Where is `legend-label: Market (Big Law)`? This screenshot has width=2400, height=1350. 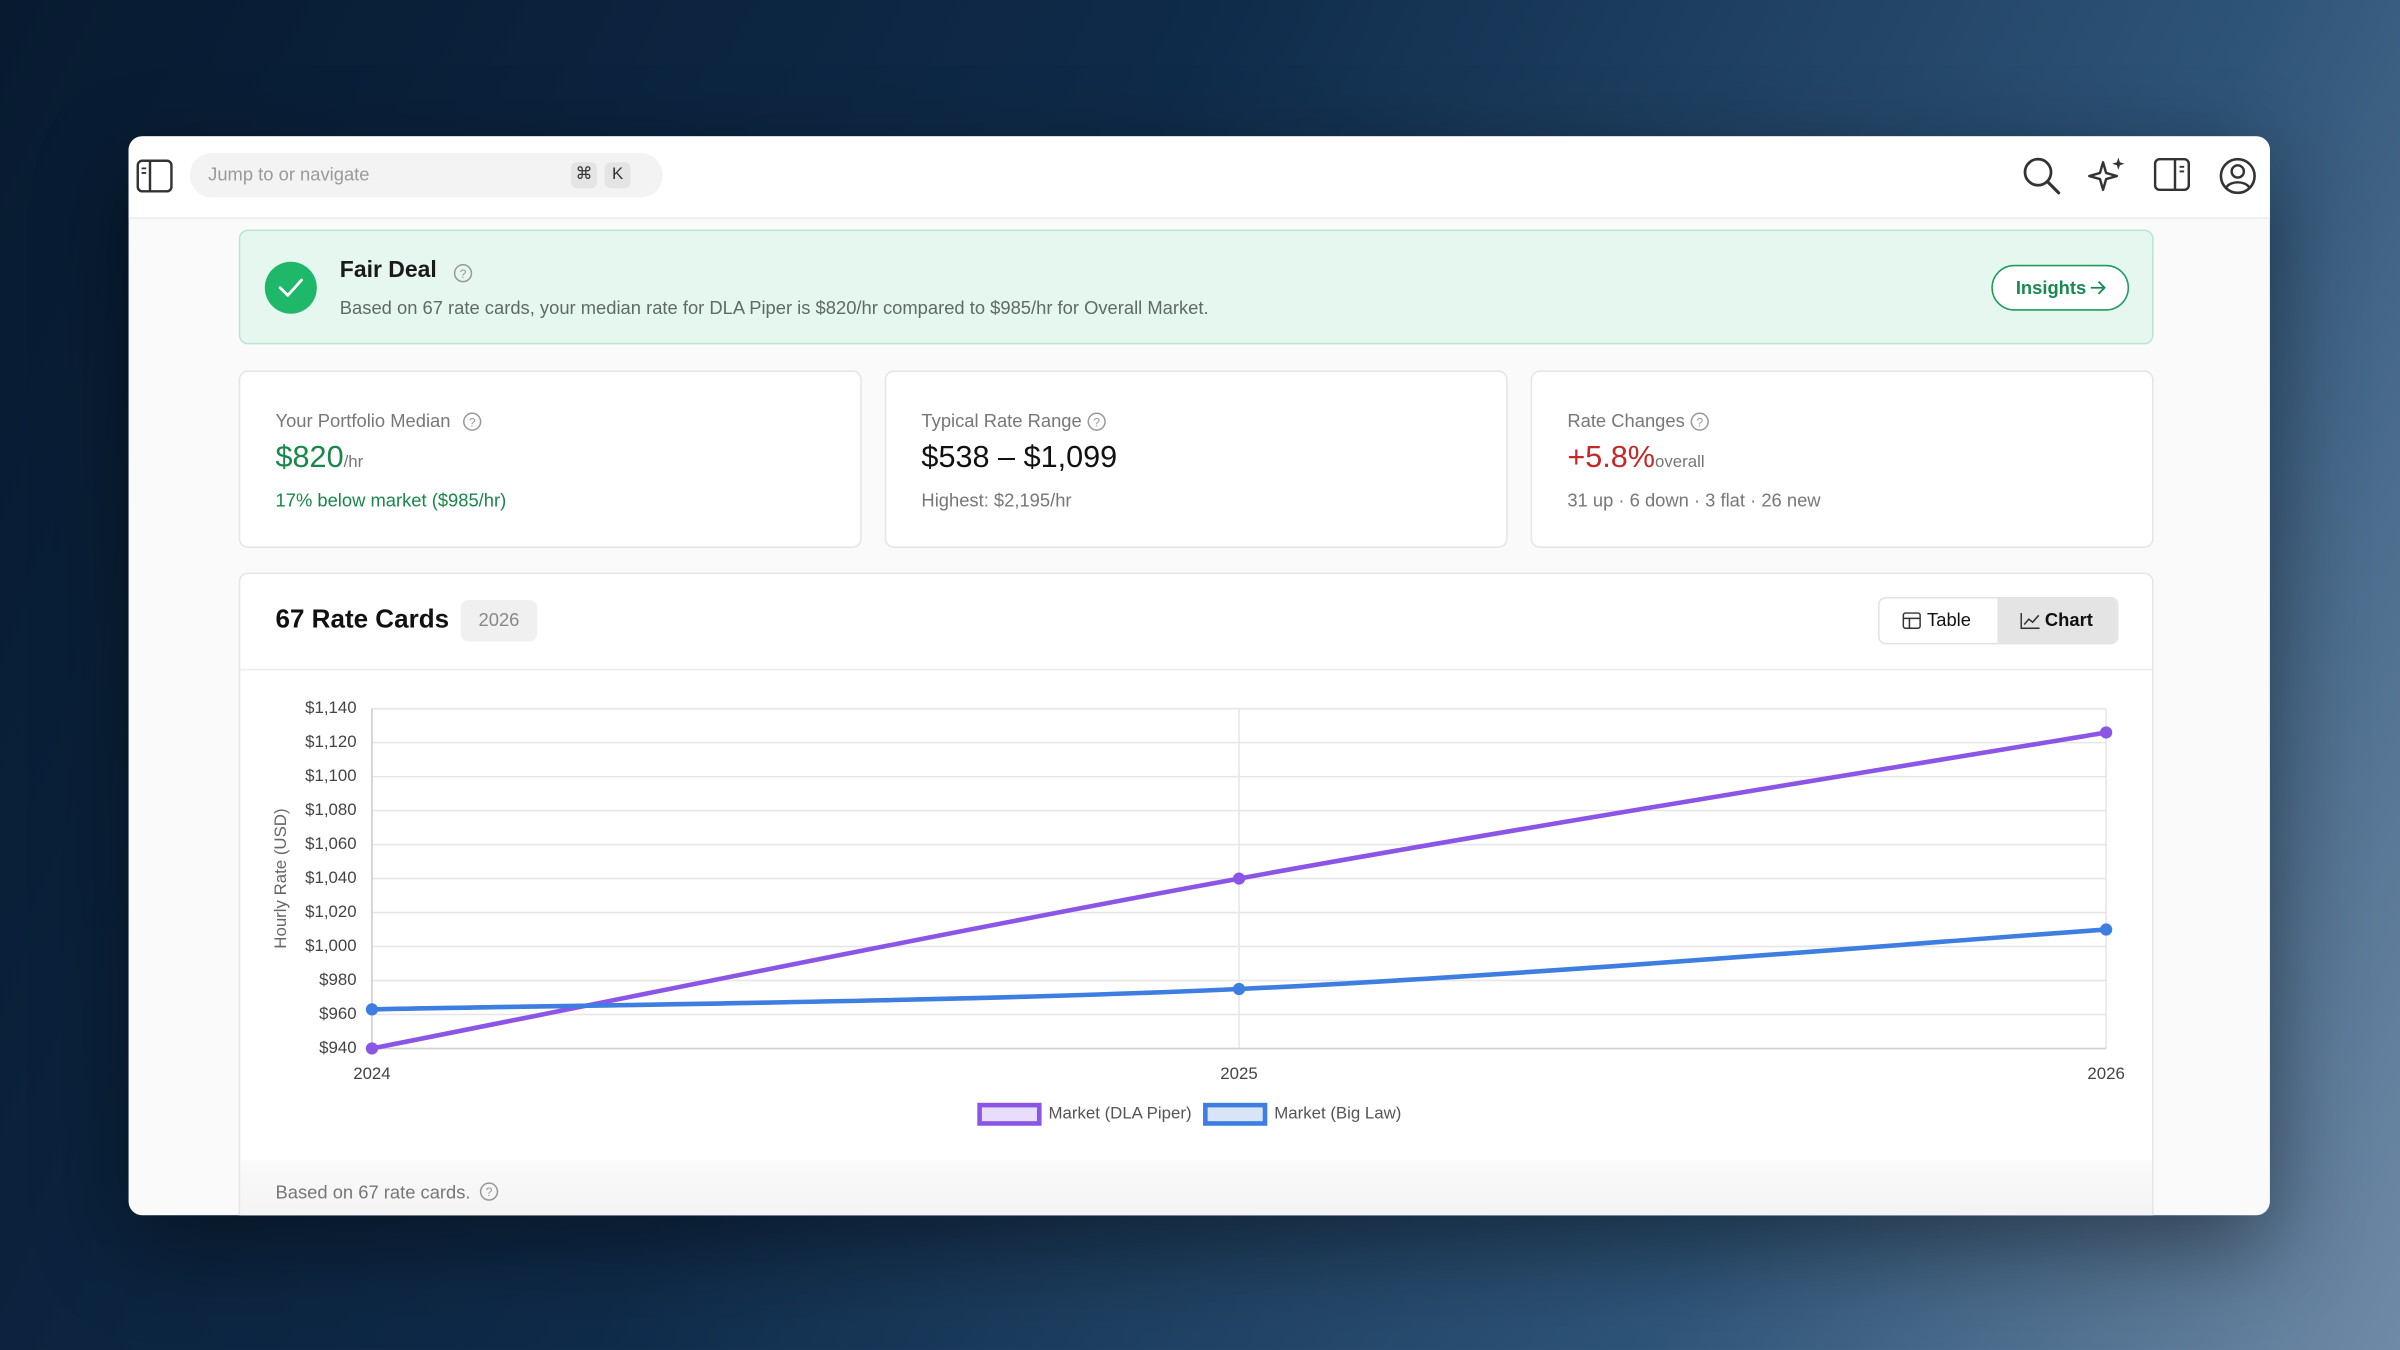 legend-label: Market (Big Law) is located at coordinates (1337, 1113).